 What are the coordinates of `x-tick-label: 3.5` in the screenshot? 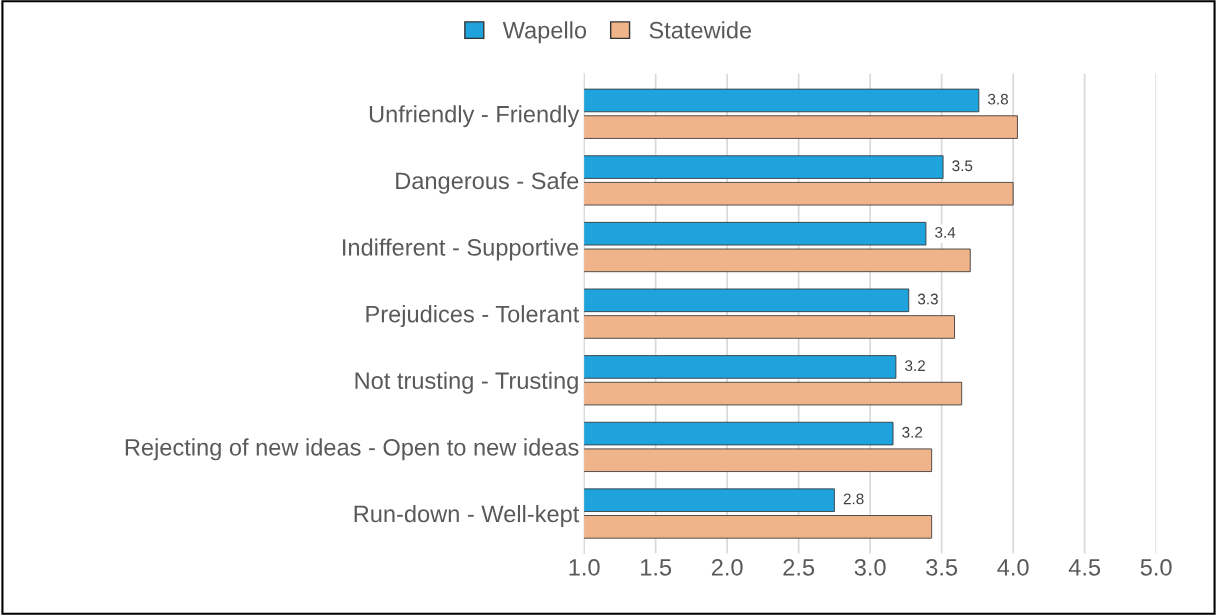 It's located at (942, 567).